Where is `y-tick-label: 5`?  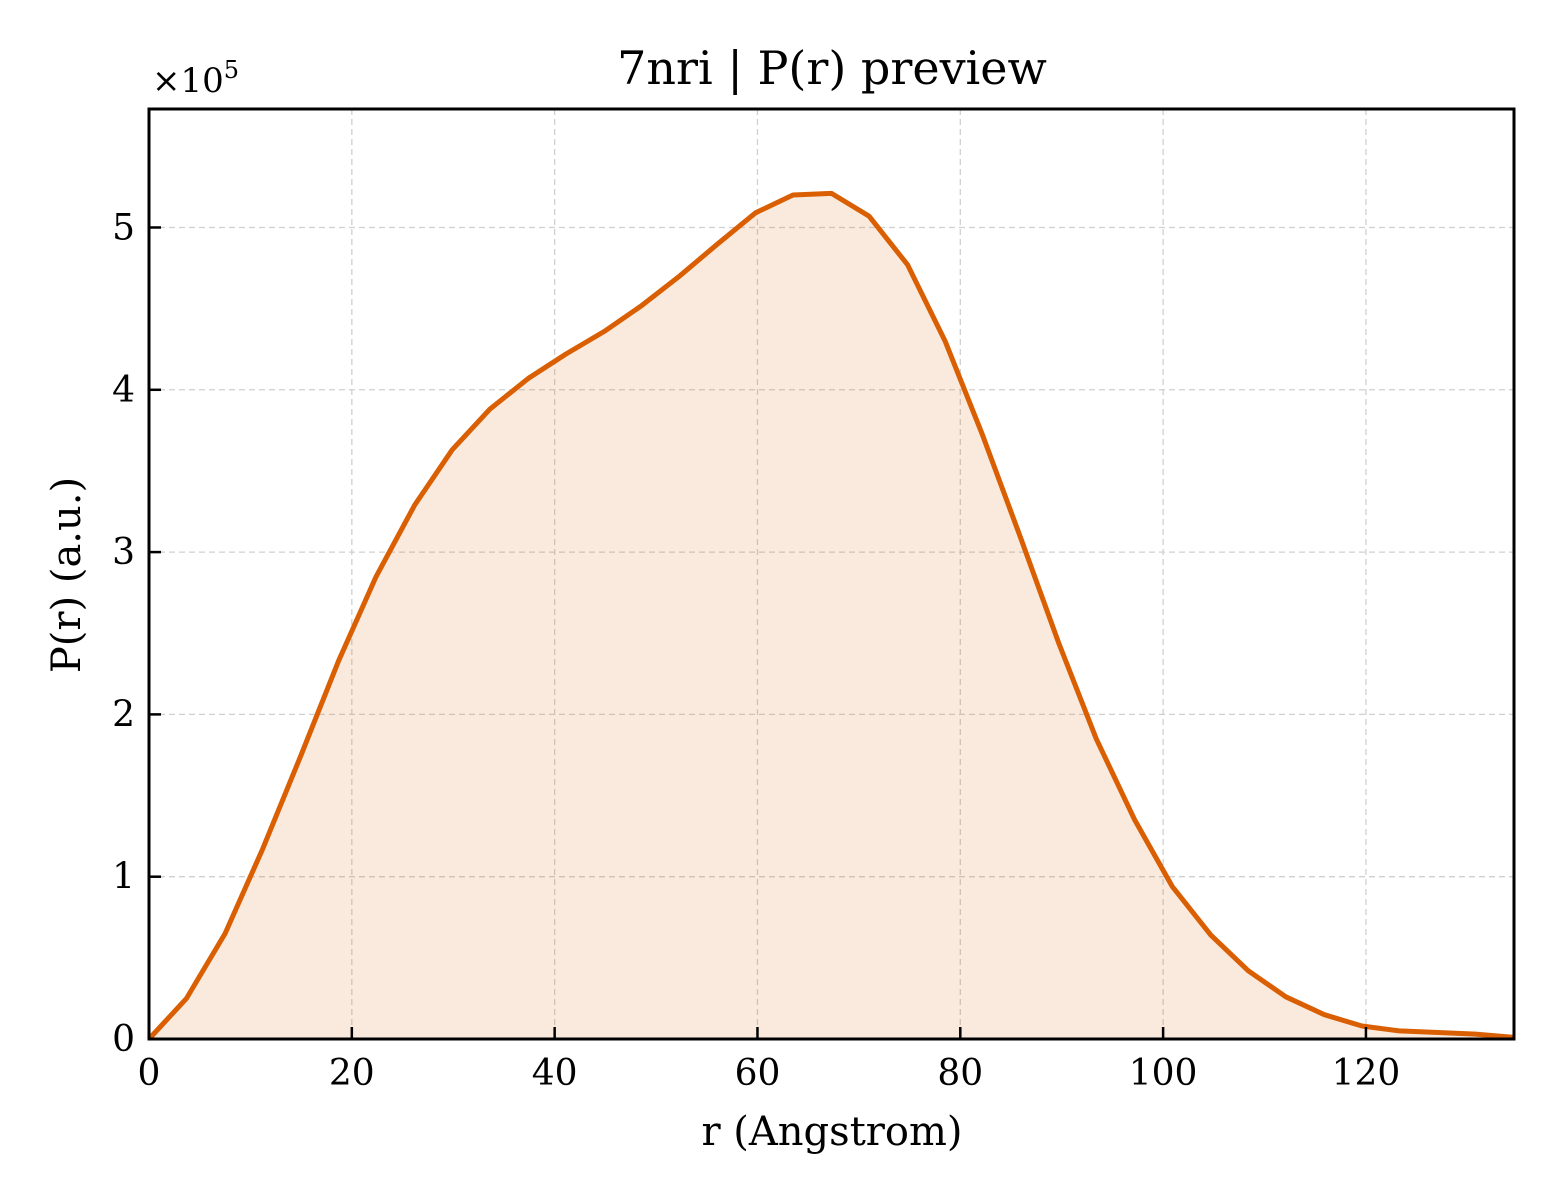
y-tick-label: 5 is located at coordinates (123, 227).